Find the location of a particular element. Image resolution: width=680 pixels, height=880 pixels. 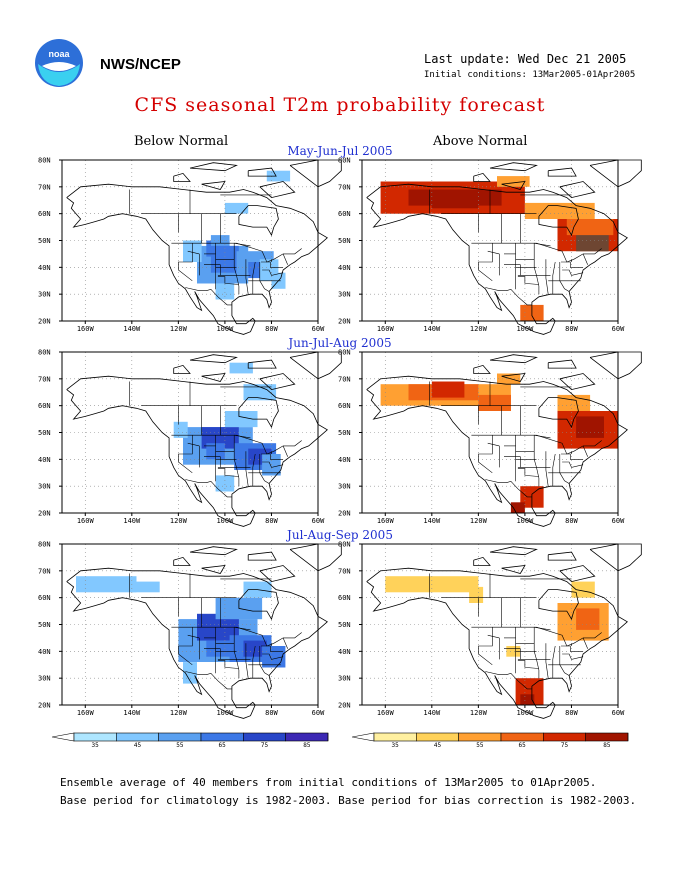

colorbar-label: 55 is located at coordinates (480, 745).